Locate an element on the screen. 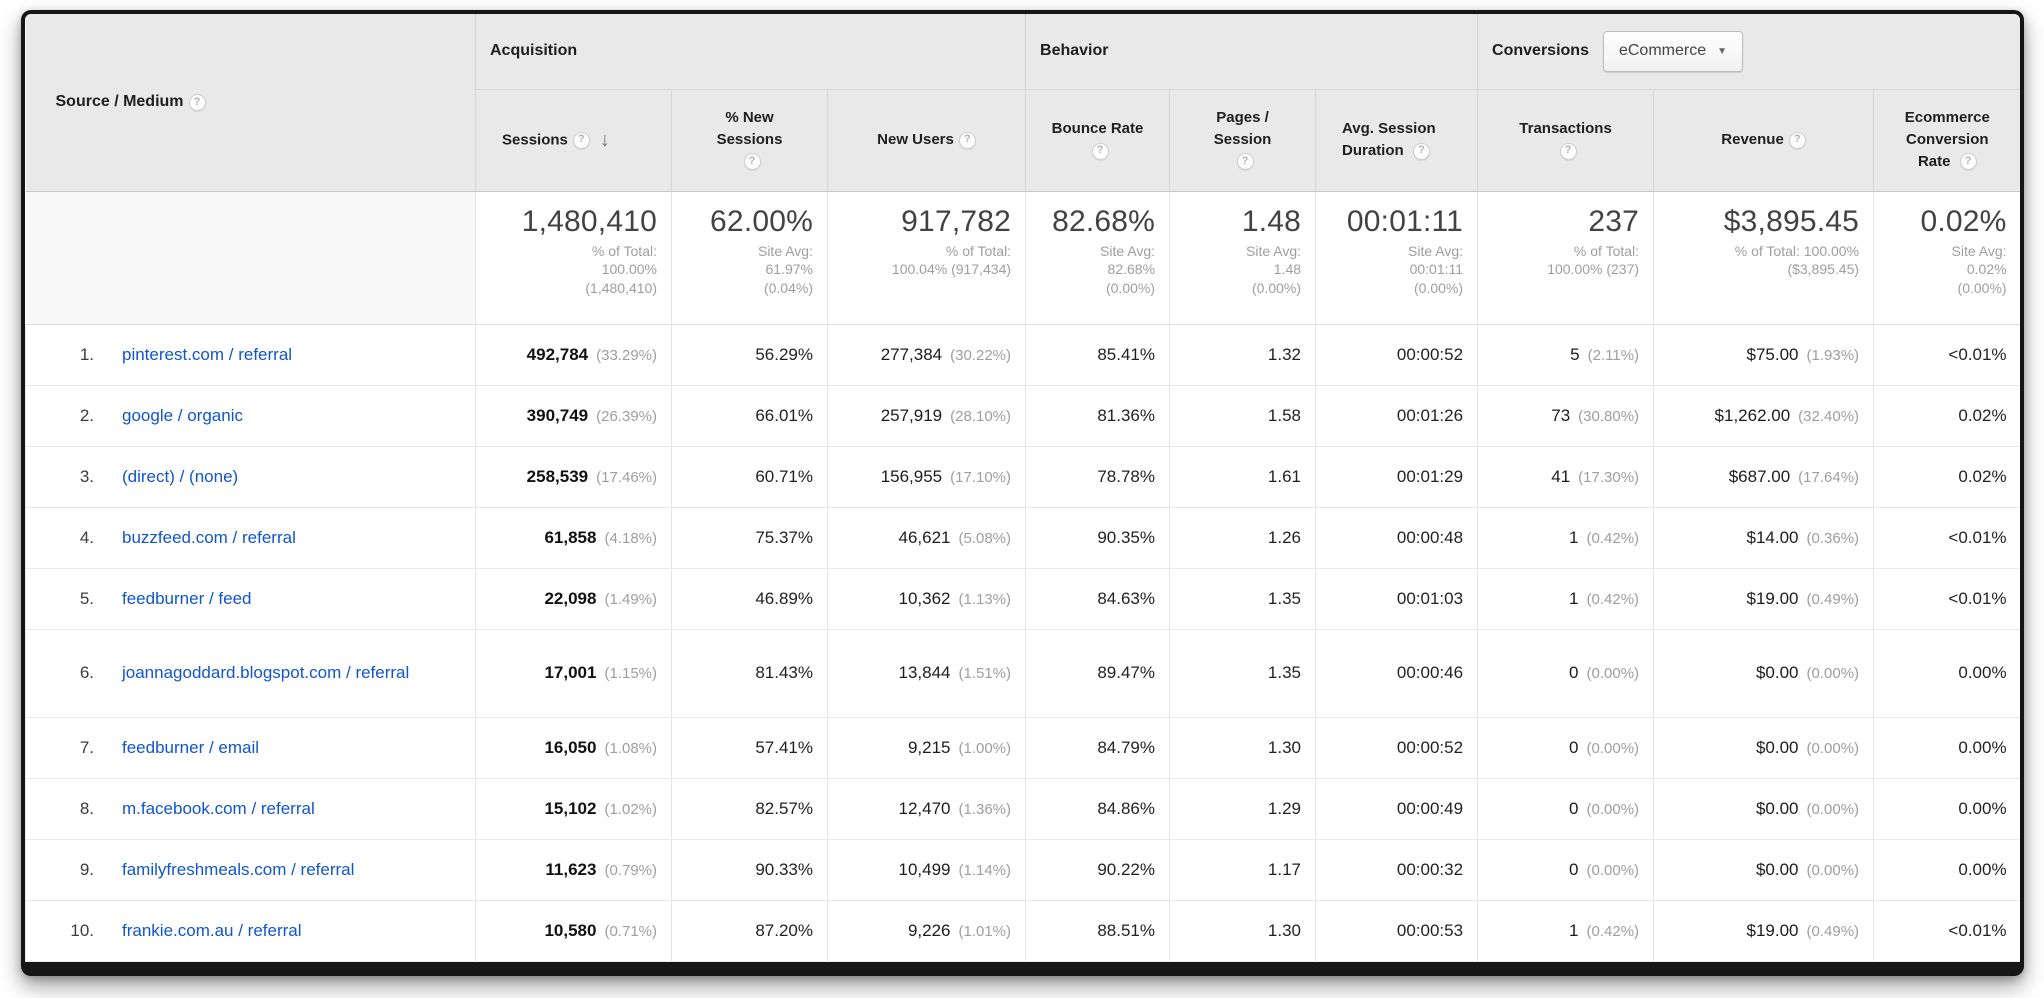 The width and height of the screenshot is (2044, 998). bounce-rate-cell: 89.47% is located at coordinates (1097, 673).